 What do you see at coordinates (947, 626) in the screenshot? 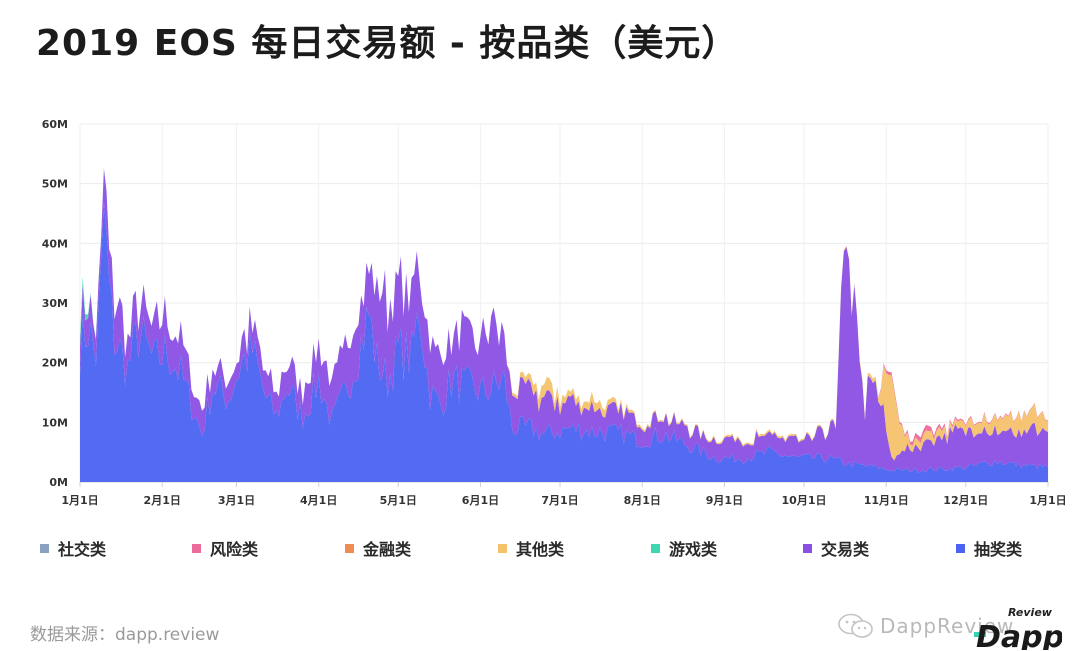
I see `watermark-text: DappReview` at bounding box center [947, 626].